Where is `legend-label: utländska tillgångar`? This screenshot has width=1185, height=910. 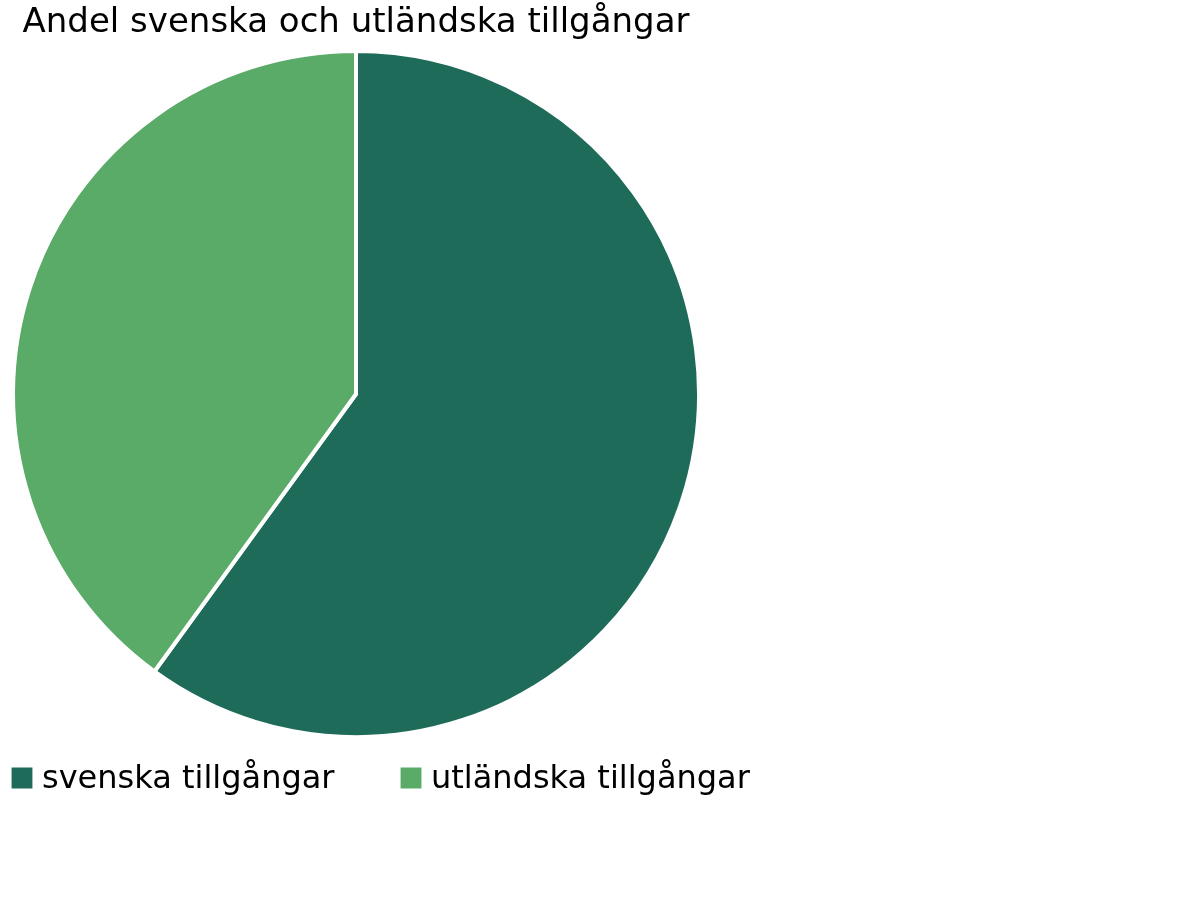
legend-label: utländska tillgångar is located at coordinates (591, 777).